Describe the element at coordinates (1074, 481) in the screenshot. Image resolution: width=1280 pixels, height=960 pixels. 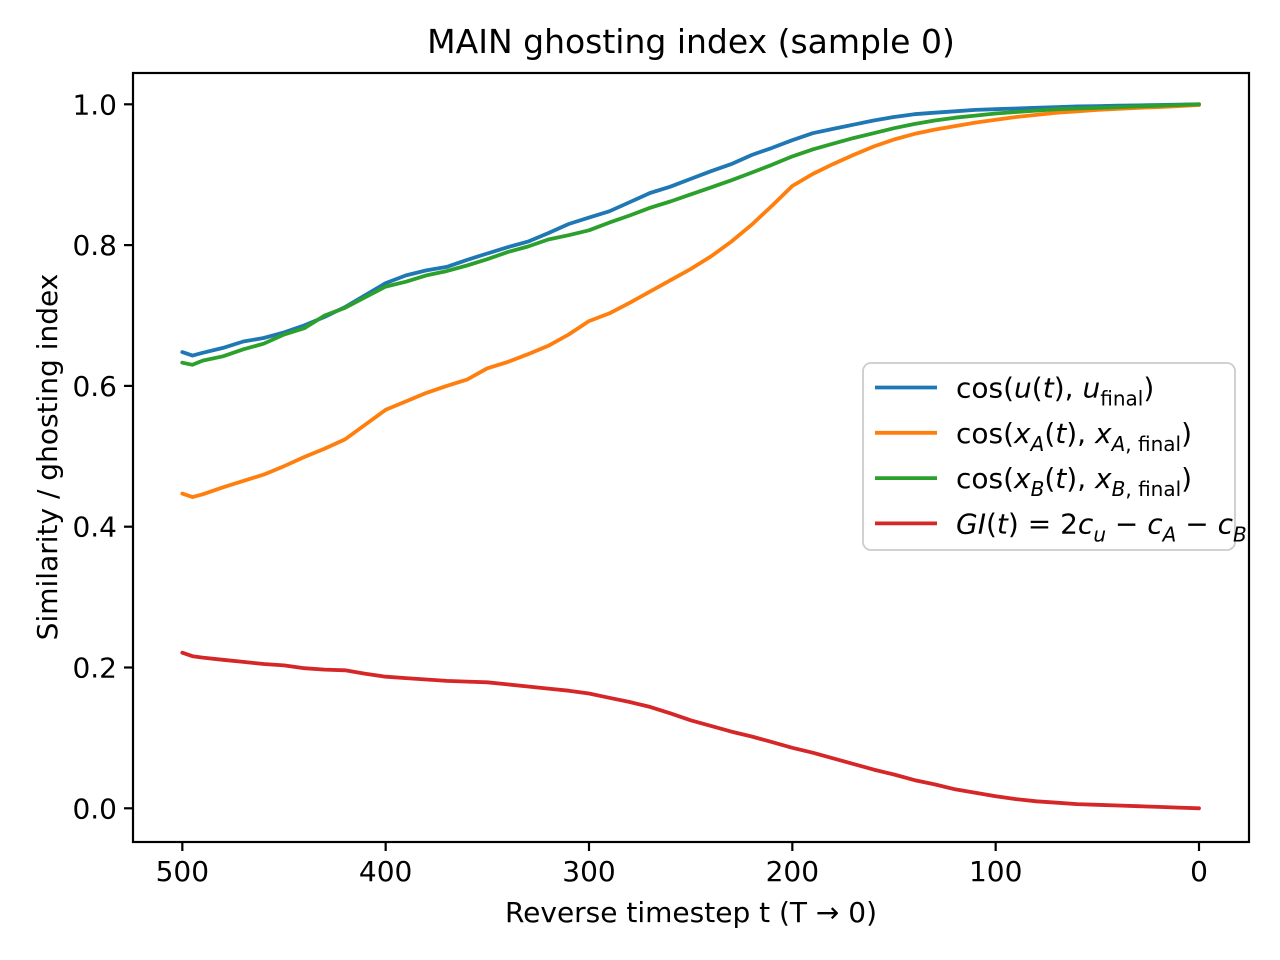
I see `legend-label: cos(xB(t), xB, final)` at that location.